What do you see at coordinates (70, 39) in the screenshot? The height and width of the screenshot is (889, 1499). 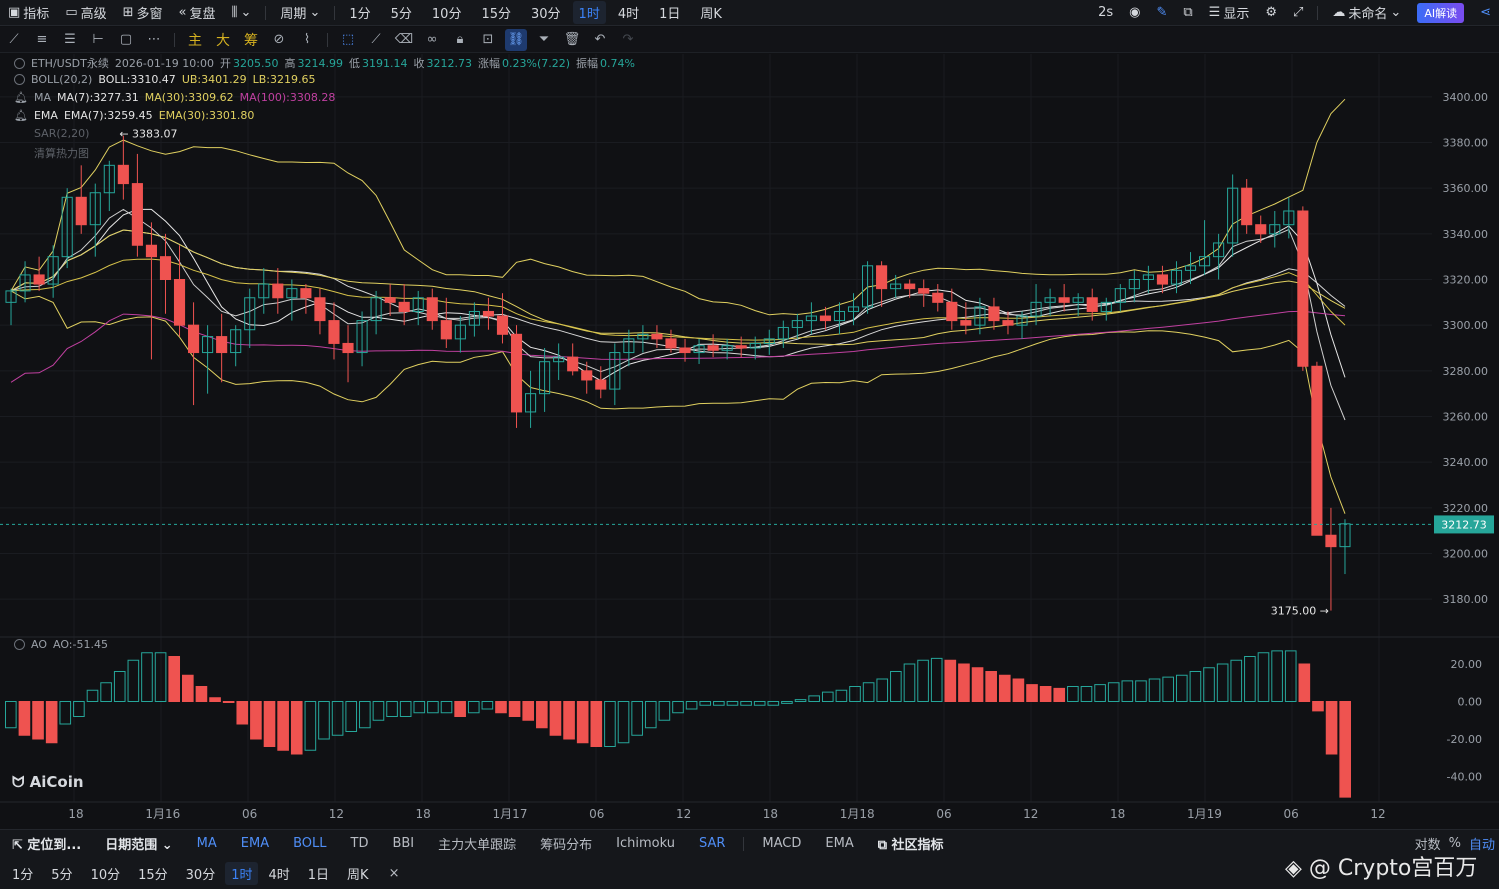 I see `horizontal-lines-icon: ☰` at bounding box center [70, 39].